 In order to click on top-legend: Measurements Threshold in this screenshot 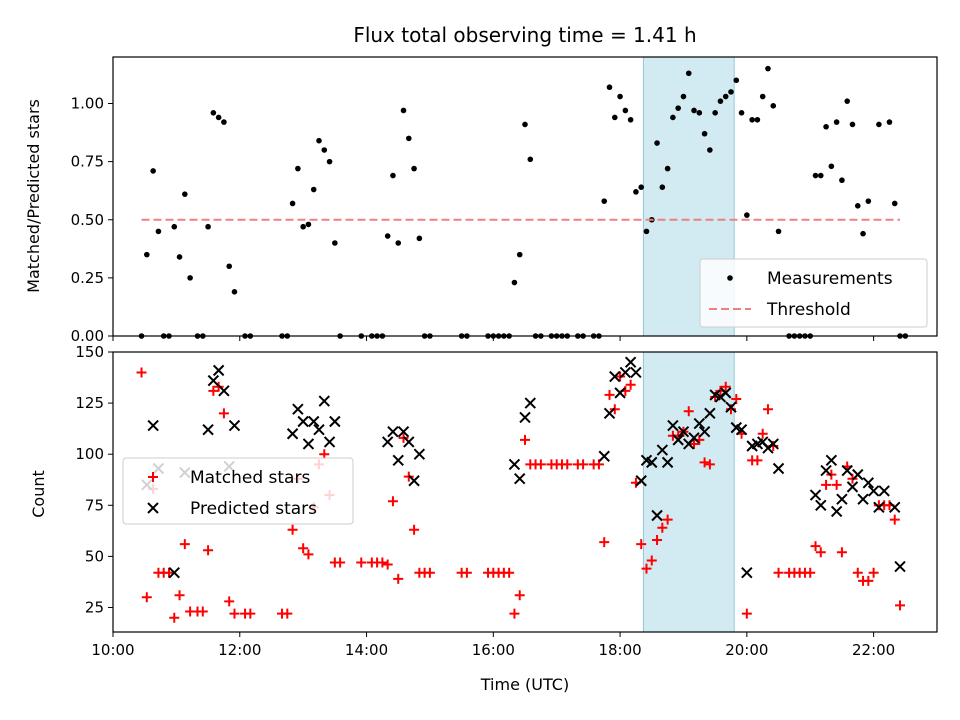, I will do `click(813, 293)`.